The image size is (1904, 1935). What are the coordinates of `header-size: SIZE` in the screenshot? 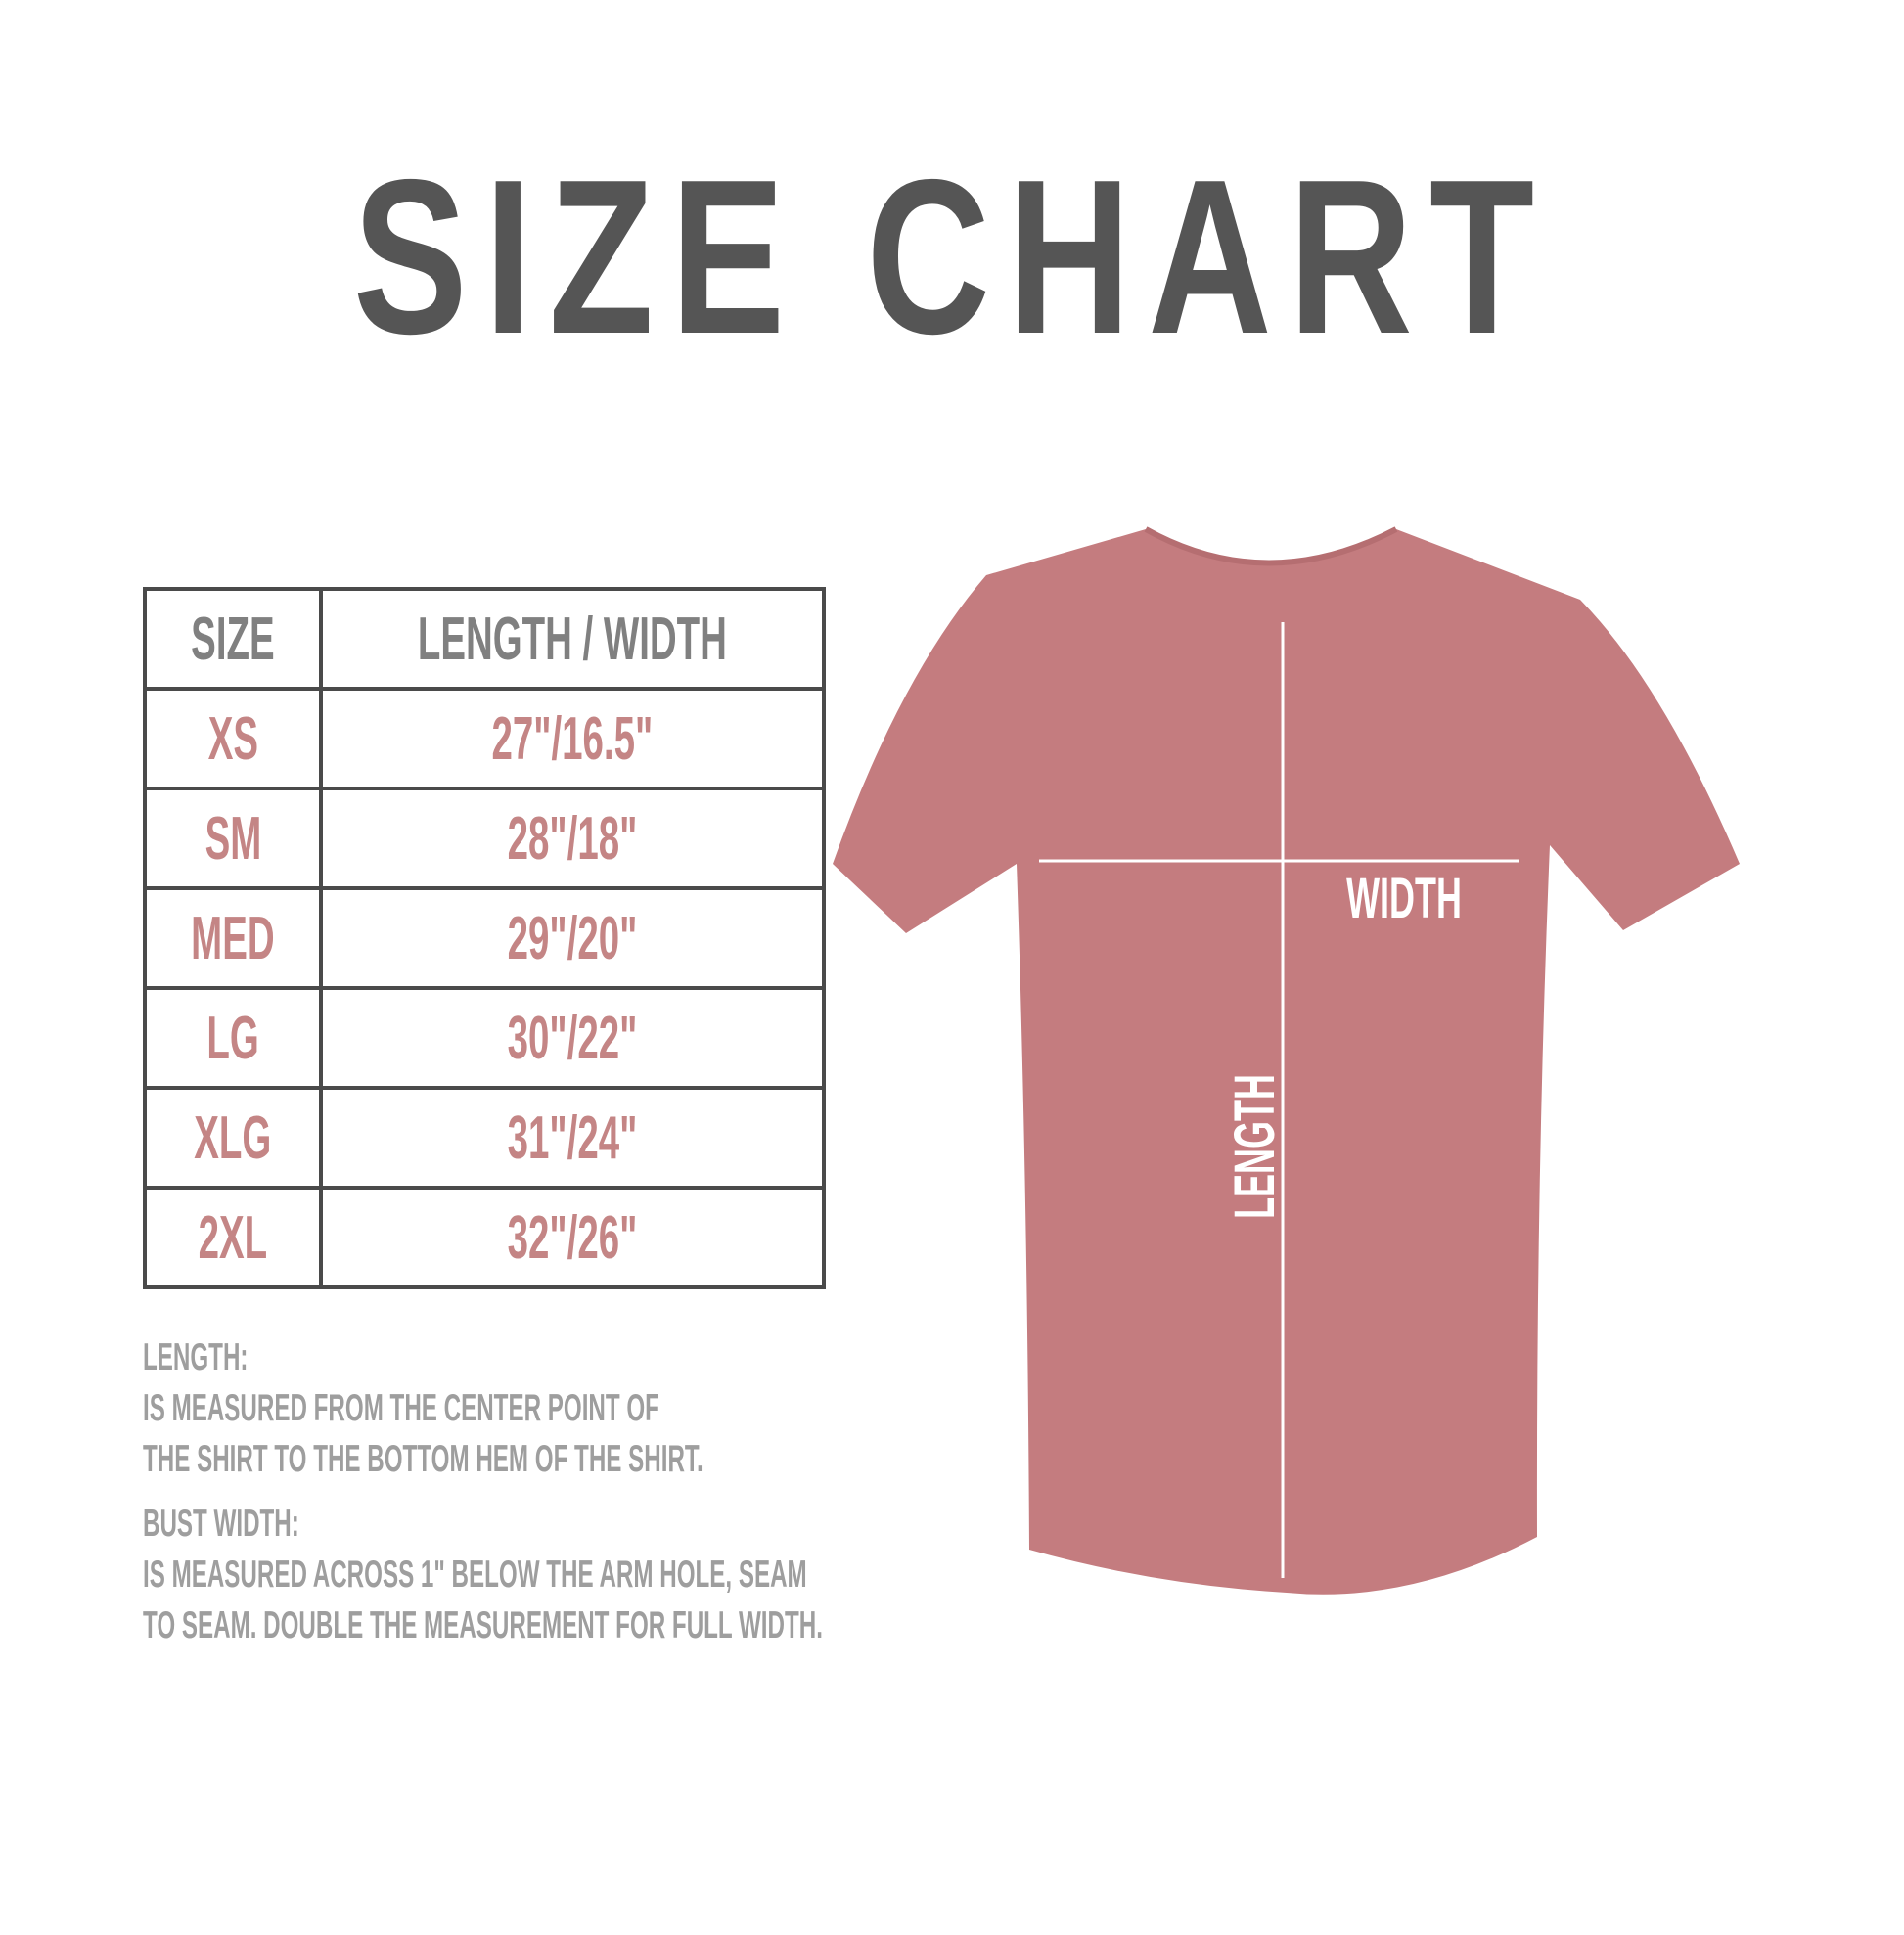 It's located at (233, 639).